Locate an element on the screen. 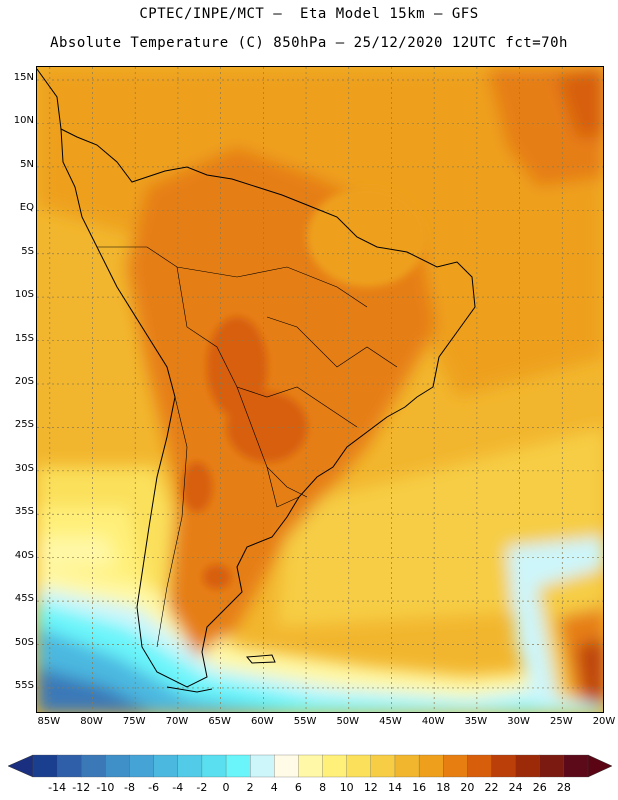 This screenshot has width=618, height=800. border-brazil-states is located at coordinates (332, 342).